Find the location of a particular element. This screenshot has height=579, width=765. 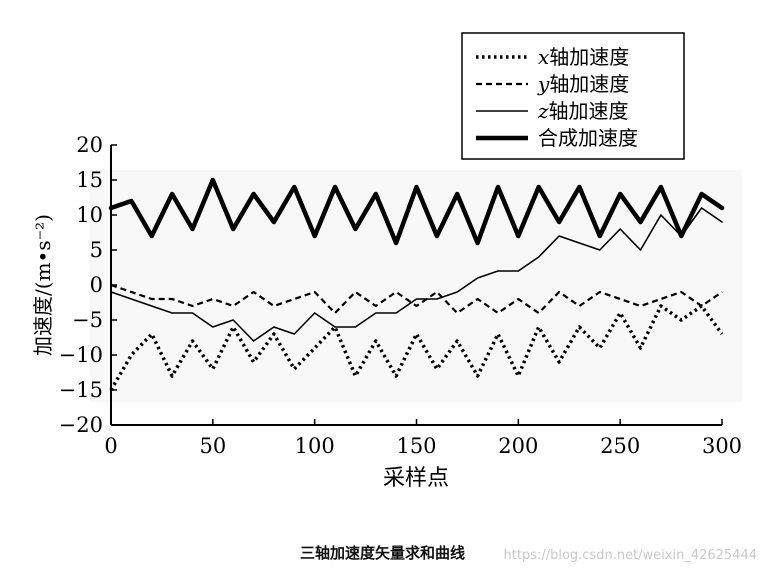

y-tick-label: −10 is located at coordinates (81, 355).